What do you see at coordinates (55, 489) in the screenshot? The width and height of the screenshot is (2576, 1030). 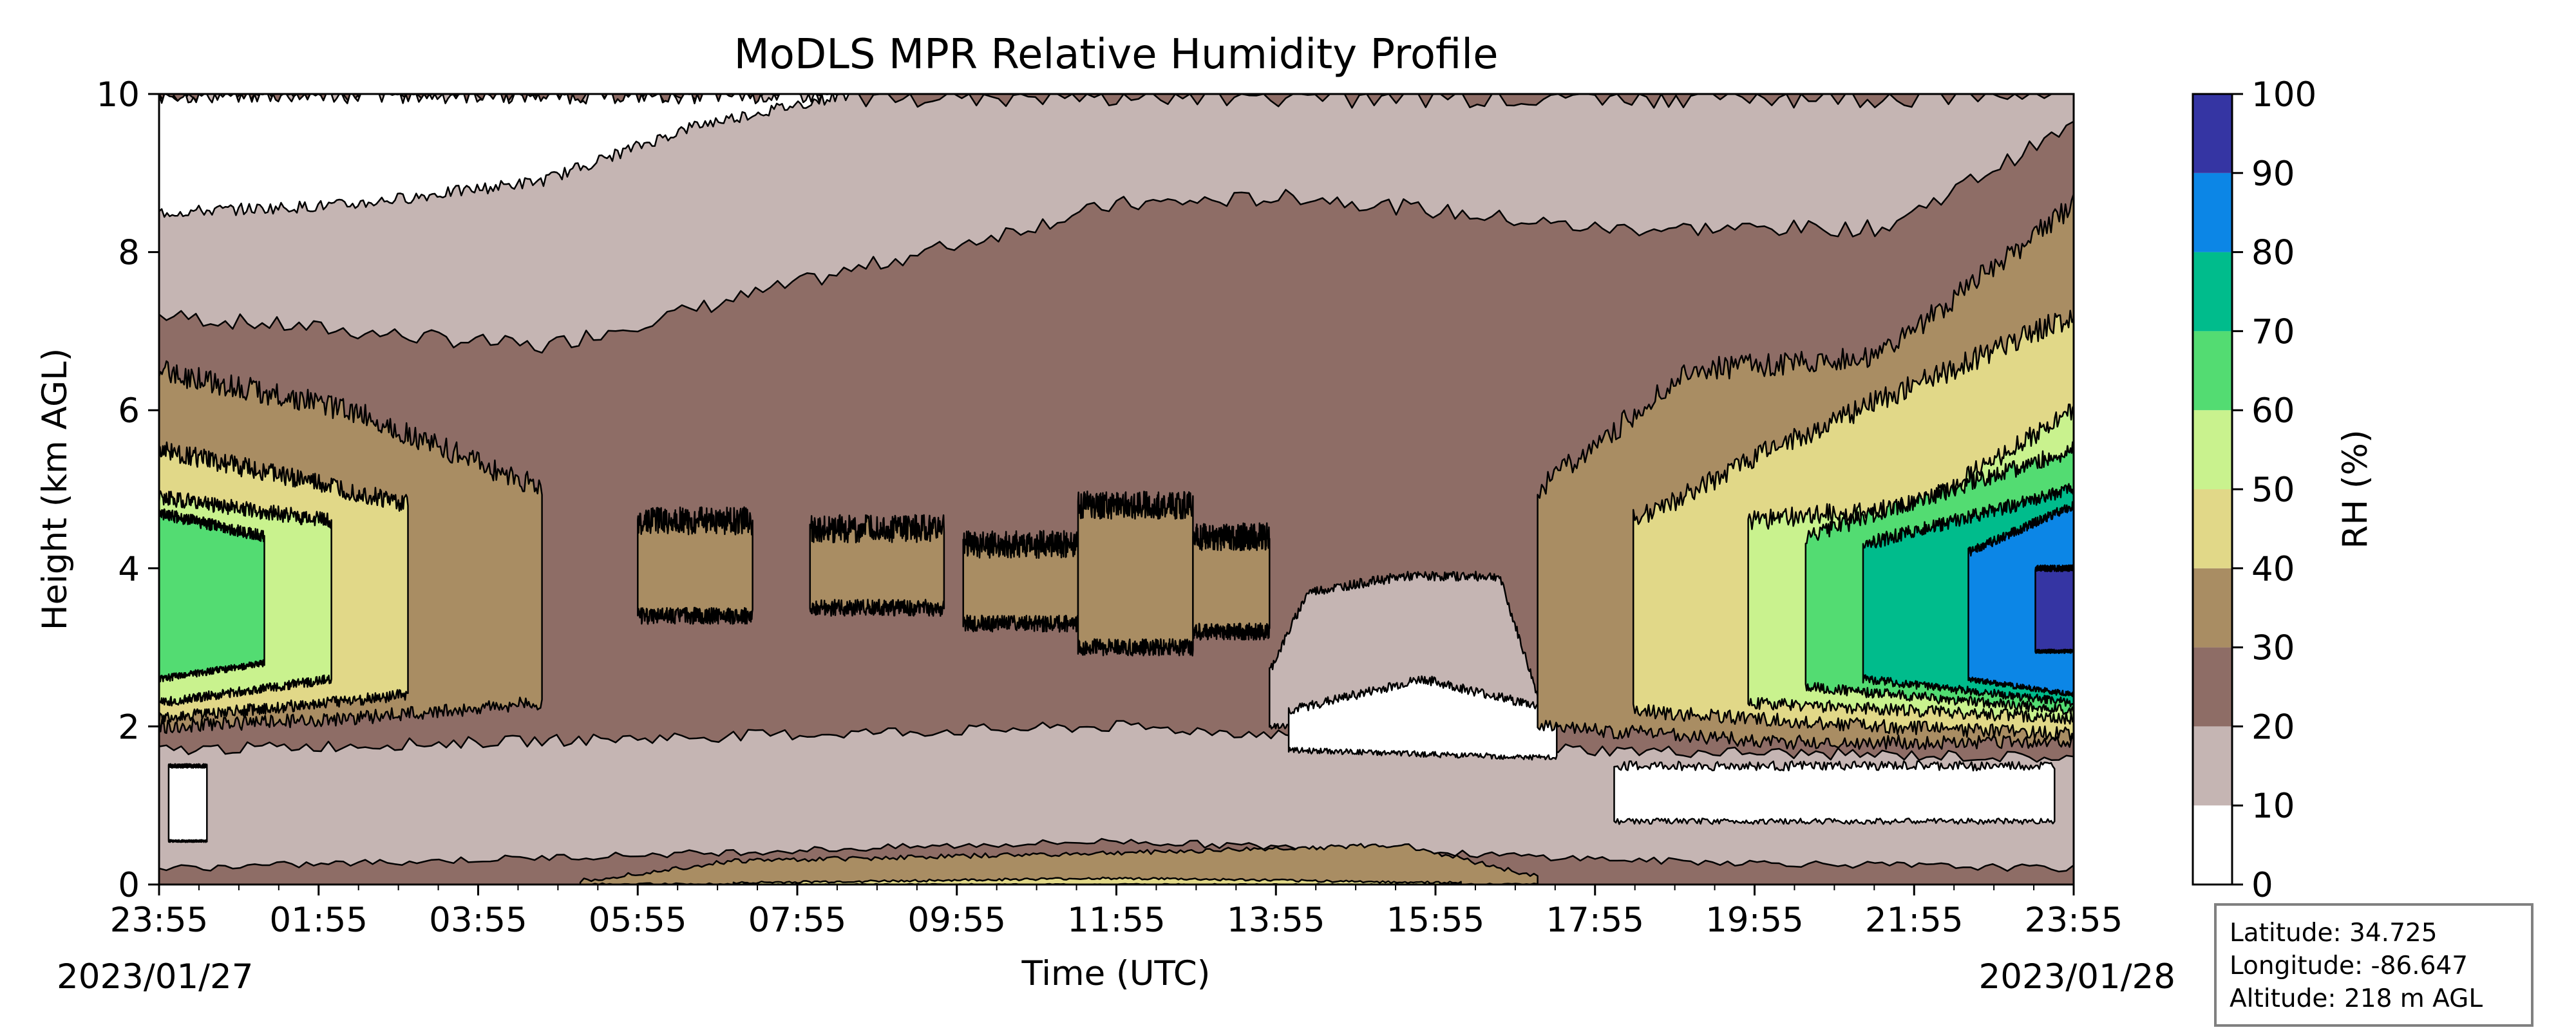 I see `y-axis-label: Height (km AGL)` at bounding box center [55, 489].